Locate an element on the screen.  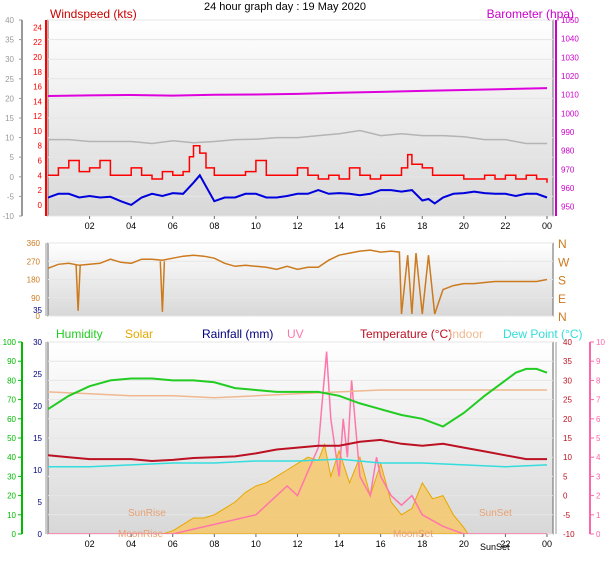
direction-line is located at coordinates (298, 282).